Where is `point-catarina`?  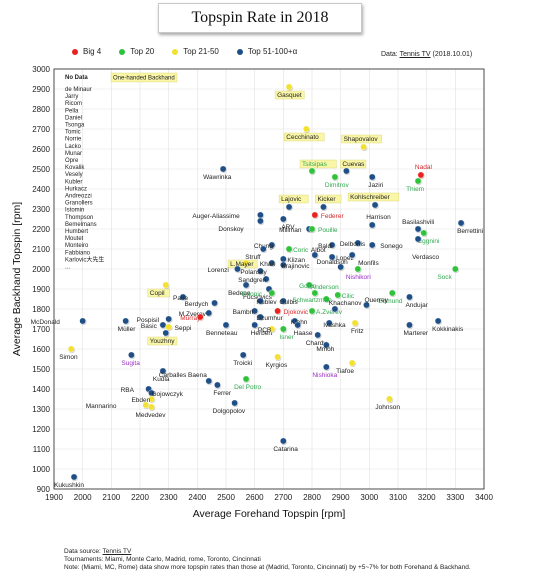
point-catarina is located at coordinates (283, 441).